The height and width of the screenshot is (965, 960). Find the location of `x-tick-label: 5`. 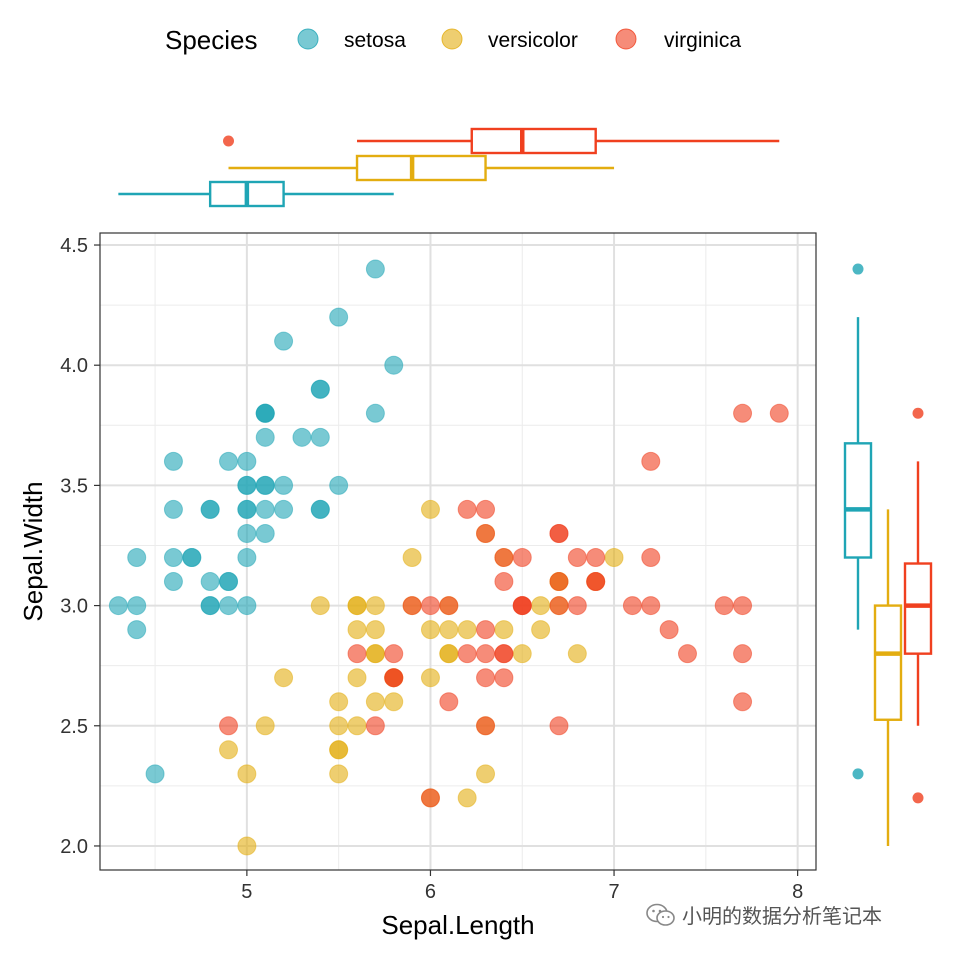

x-tick-label: 5 is located at coordinates (246, 892).